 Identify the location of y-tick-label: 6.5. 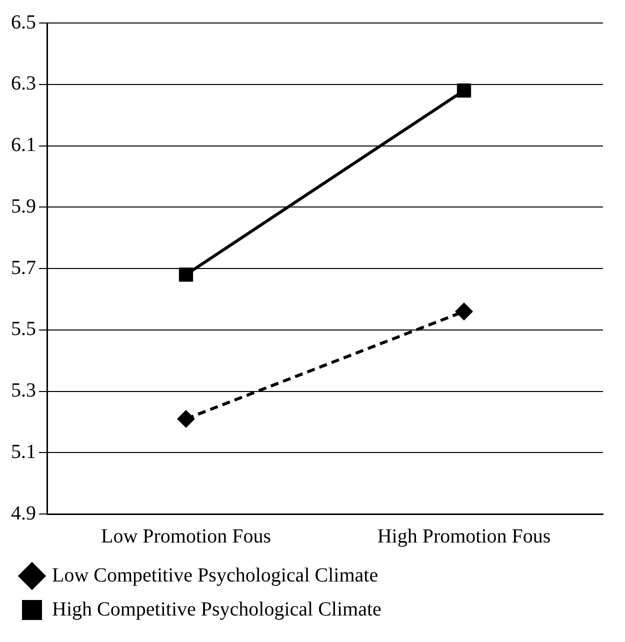
(23, 22).